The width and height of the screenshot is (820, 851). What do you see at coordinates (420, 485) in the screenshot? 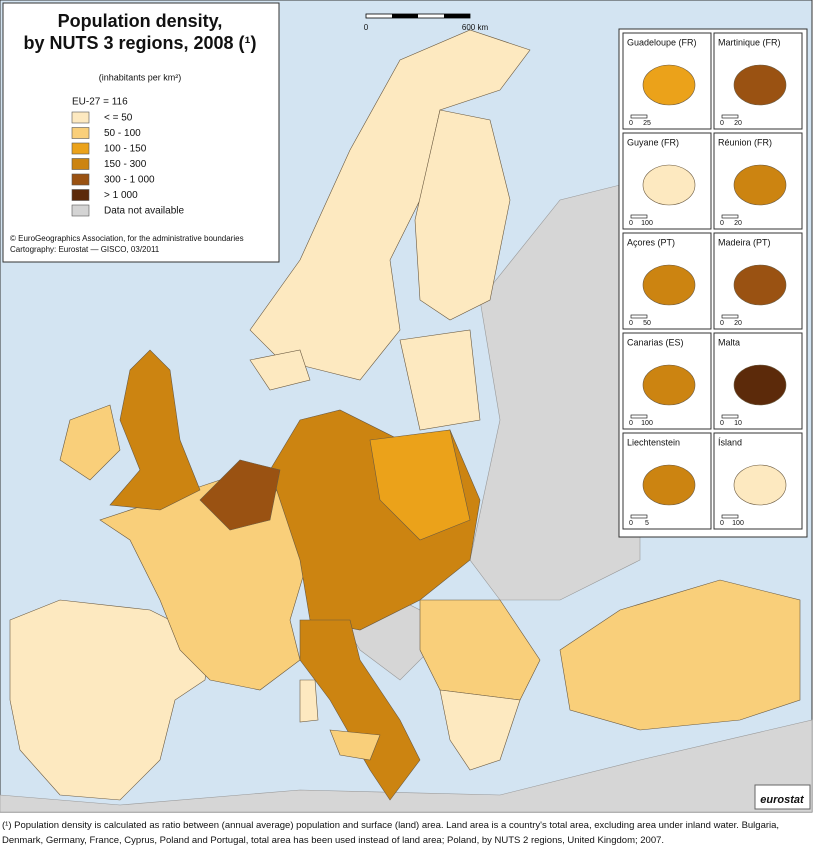
I see `poland` at bounding box center [420, 485].